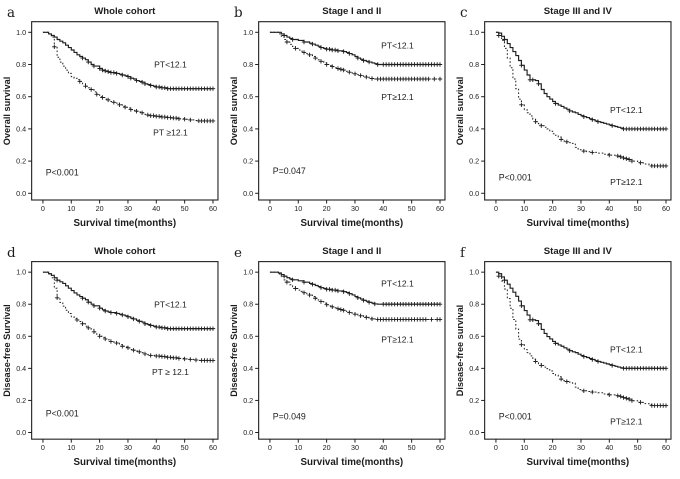 The height and width of the screenshot is (479, 680). What do you see at coordinates (170, 132) in the screenshot?
I see `curve-label-pt-high: PT ≥12.1` at bounding box center [170, 132].